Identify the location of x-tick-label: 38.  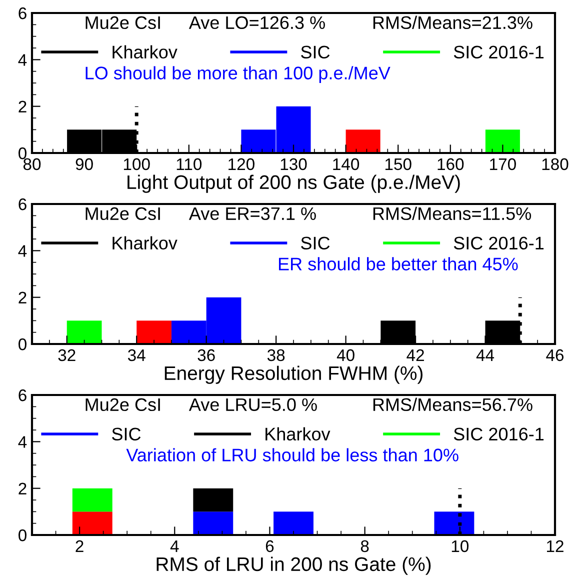
(276, 355).